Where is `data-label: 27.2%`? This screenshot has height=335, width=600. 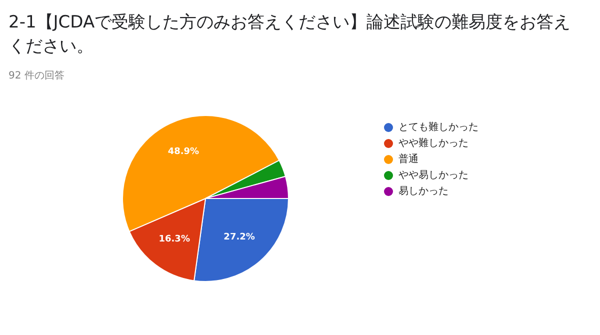
data-label: 27.2% is located at coordinates (239, 237).